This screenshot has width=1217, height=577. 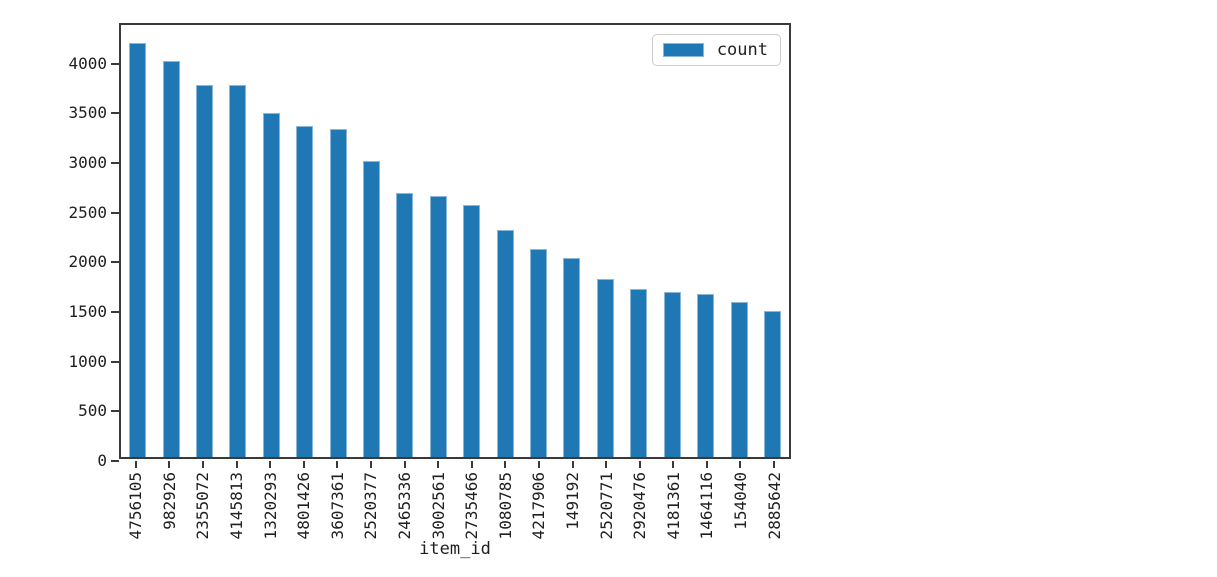 What do you see at coordinates (237, 500) in the screenshot?
I see `x-tick-slot: 4145813` at bounding box center [237, 500].